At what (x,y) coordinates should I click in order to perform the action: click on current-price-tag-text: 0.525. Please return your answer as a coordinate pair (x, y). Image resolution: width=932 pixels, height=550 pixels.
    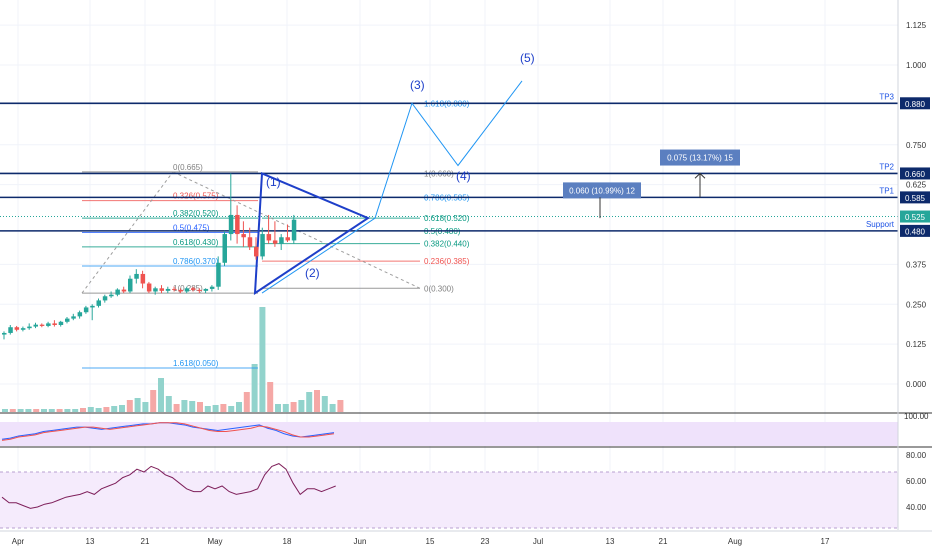
    Looking at the image, I should click on (915, 217).